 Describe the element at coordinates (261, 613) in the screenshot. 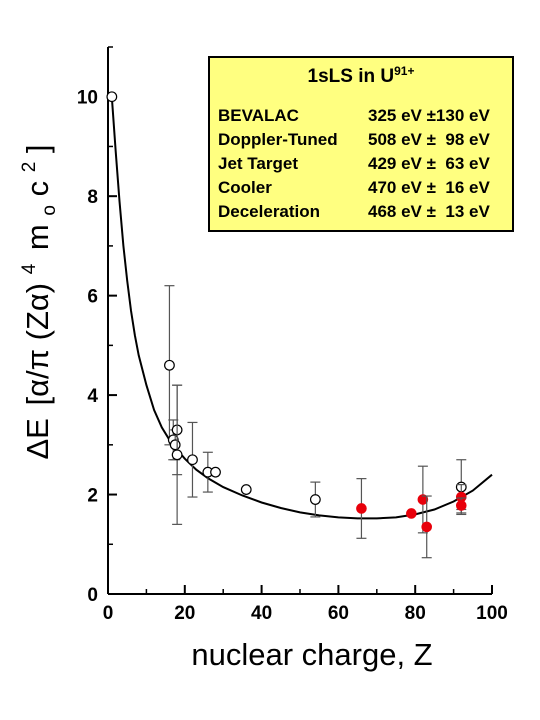

I see `x-tick-label: 40` at that location.